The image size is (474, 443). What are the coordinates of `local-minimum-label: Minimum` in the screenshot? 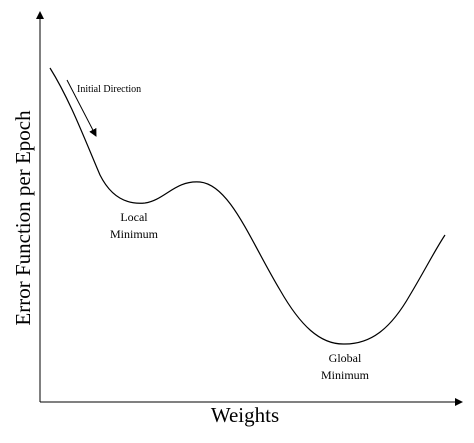 It's located at (134, 234).